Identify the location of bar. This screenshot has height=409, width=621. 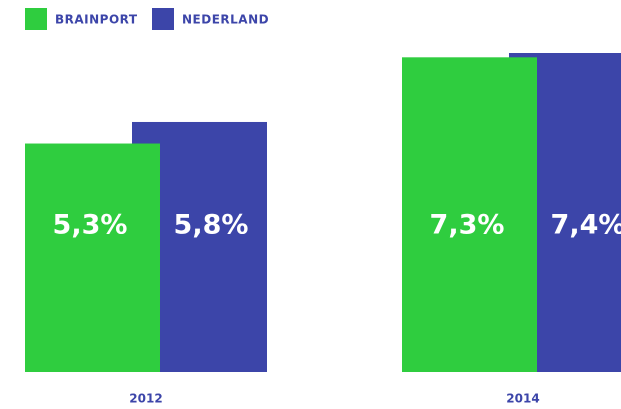
(92, 257).